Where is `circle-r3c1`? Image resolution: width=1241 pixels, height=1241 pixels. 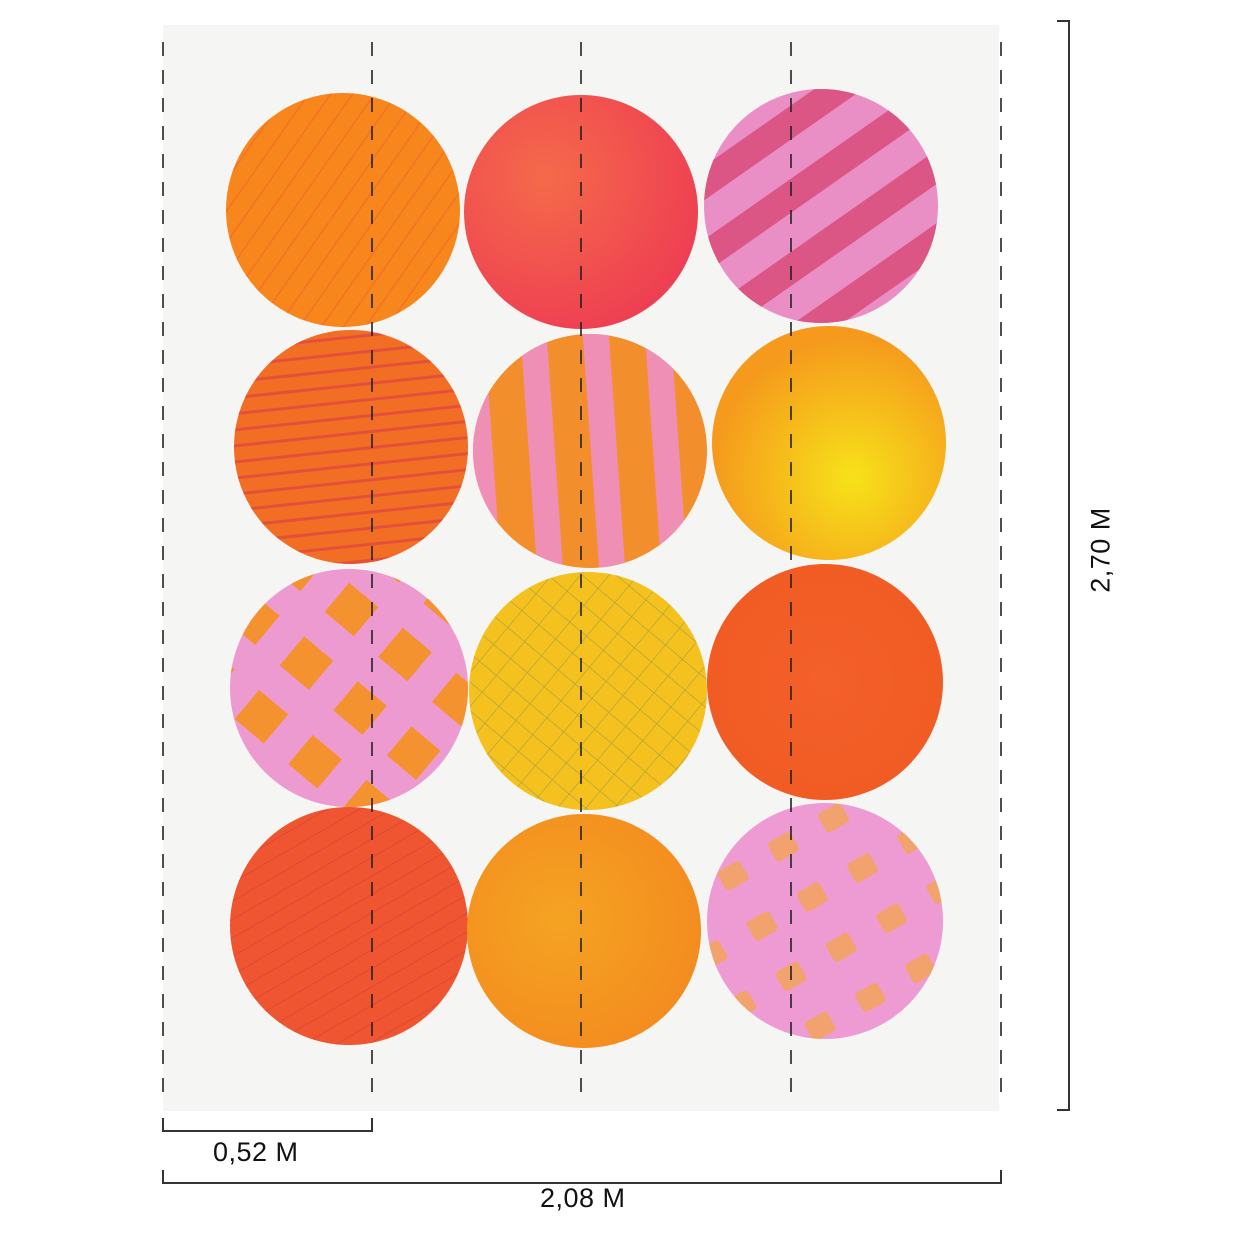
circle-r3c1 is located at coordinates (349, 688).